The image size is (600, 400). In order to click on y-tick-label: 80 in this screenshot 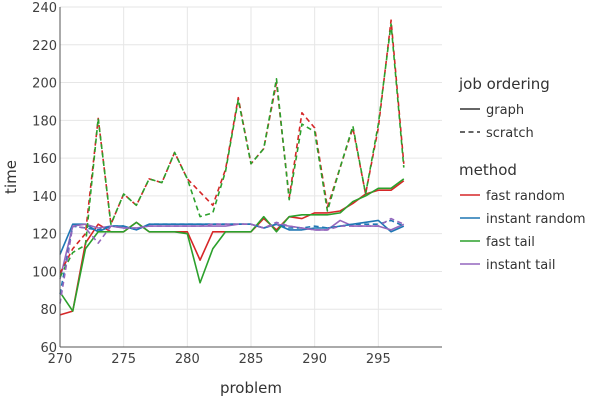, I will do `click(48, 310)`.